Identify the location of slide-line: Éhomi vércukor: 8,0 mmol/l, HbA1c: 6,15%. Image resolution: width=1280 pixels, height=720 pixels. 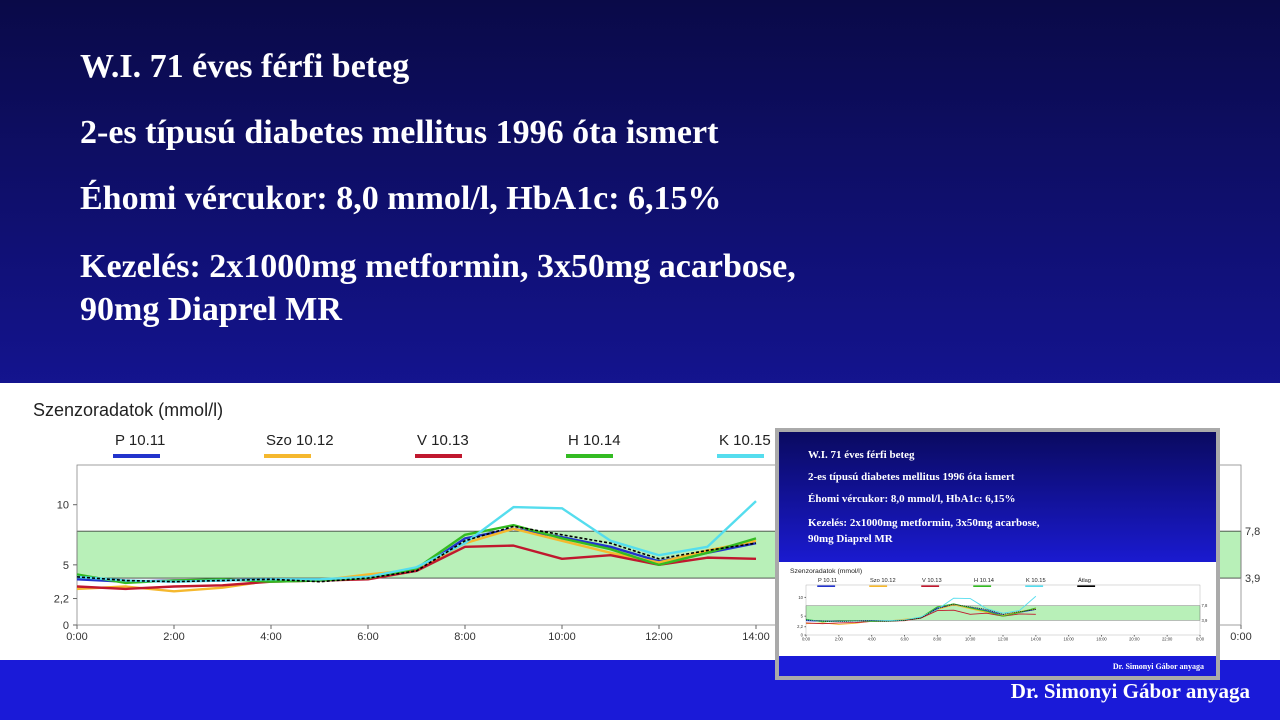
(401, 198).